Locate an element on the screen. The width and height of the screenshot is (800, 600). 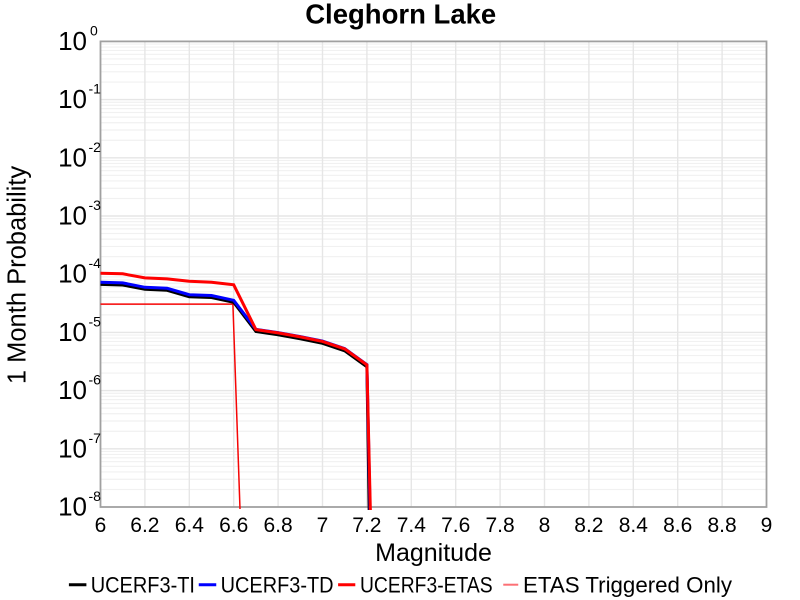
svg-text: 7.2 is located at coordinates (366, 525).